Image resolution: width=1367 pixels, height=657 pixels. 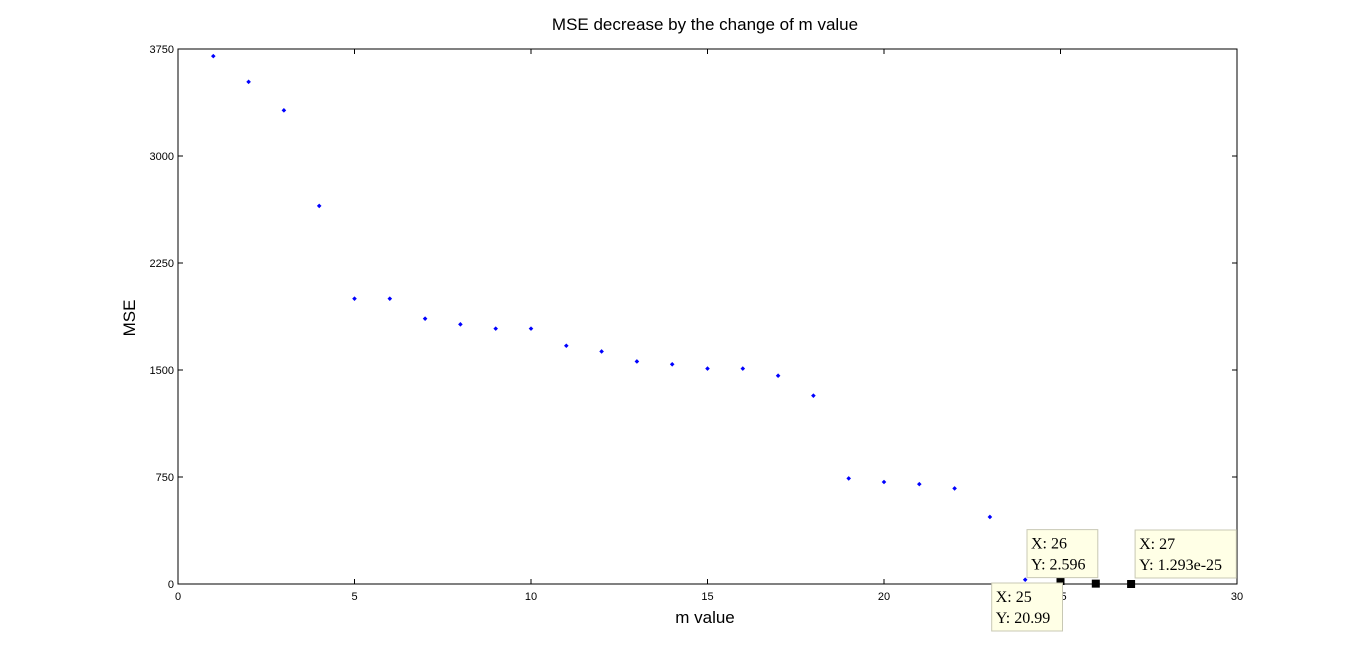 What do you see at coordinates (1157, 544) in the screenshot?
I see `datatip-x-text: X: 27` at bounding box center [1157, 544].